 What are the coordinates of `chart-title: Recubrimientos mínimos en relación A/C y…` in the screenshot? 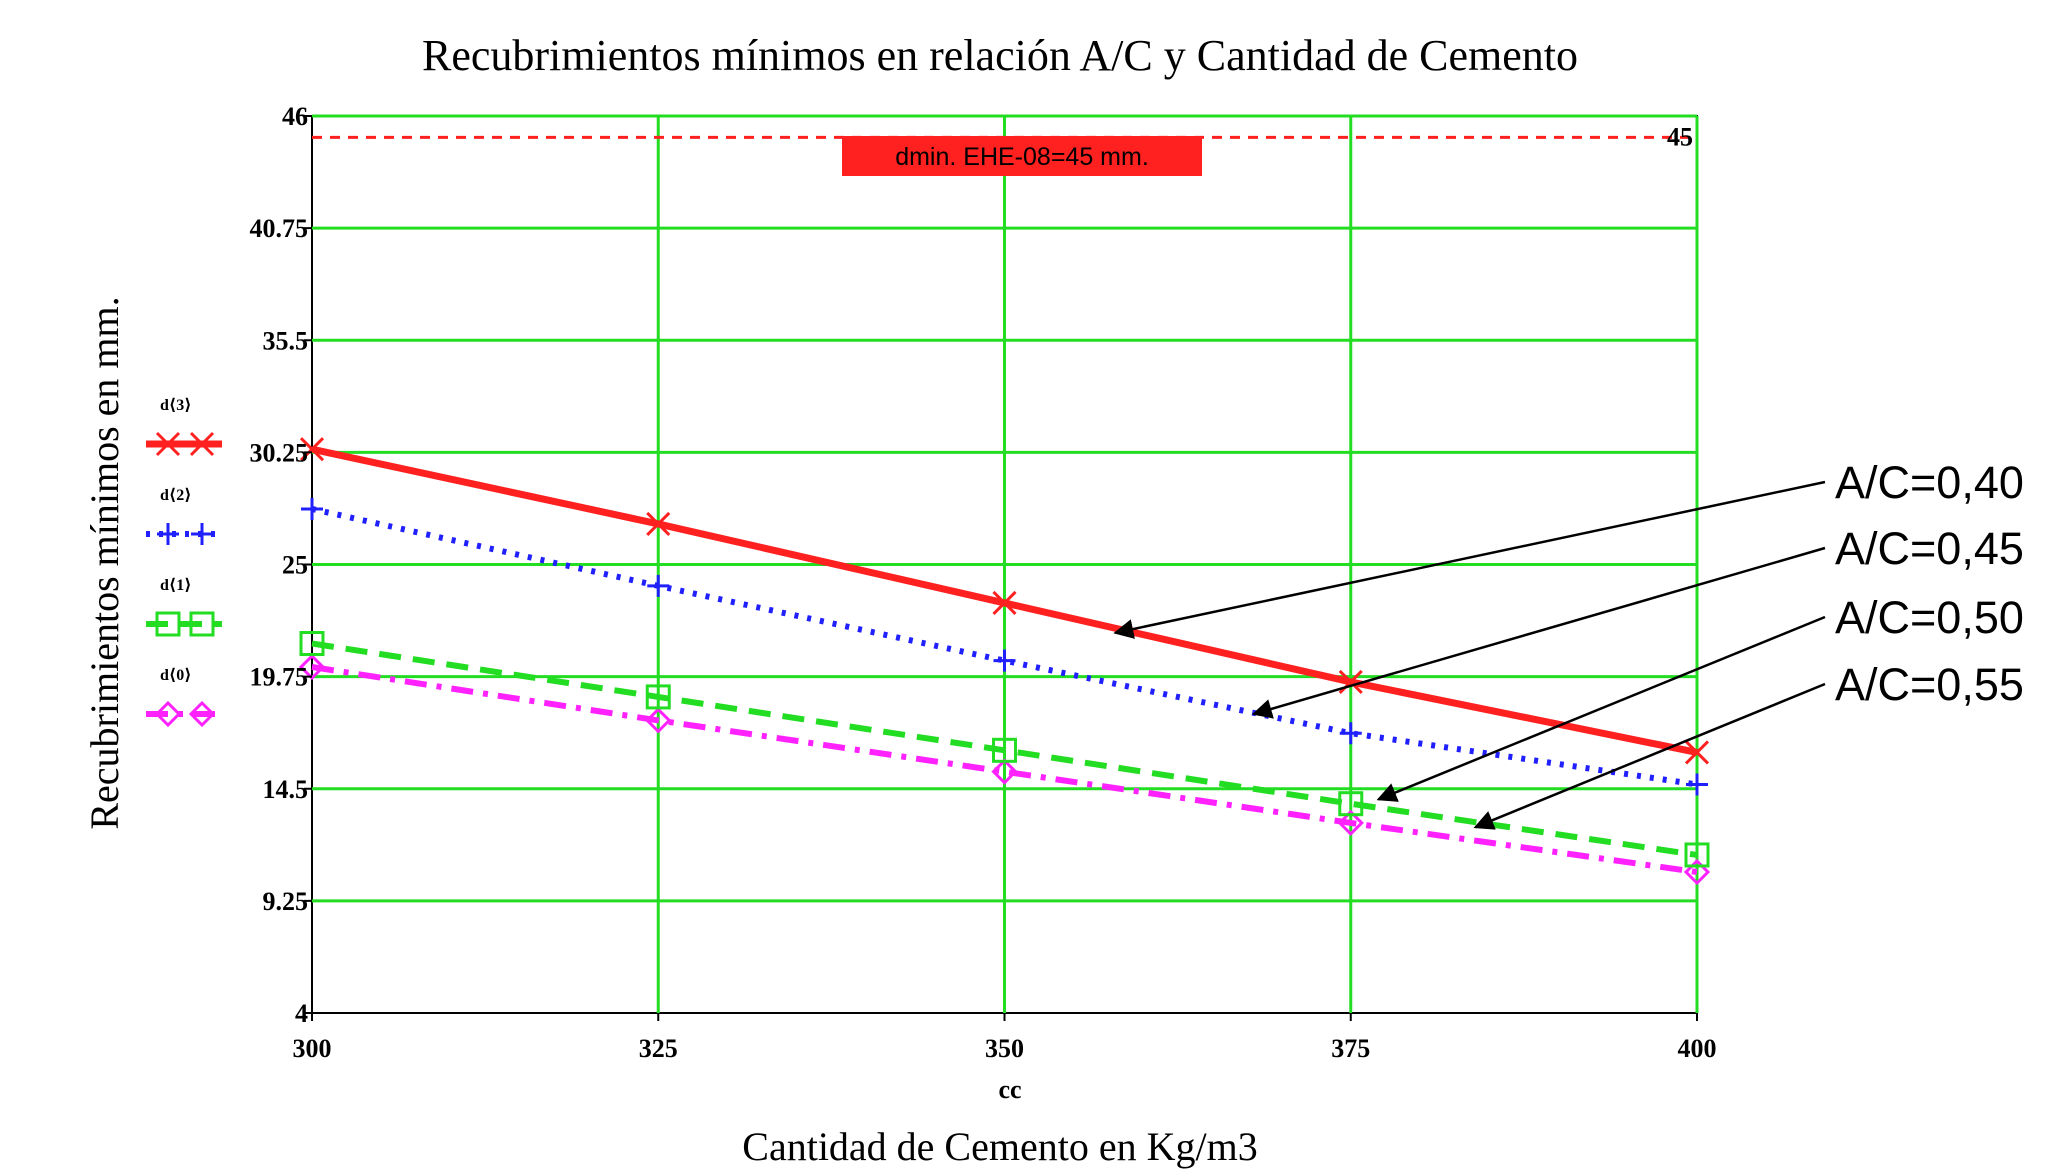 It's located at (1000, 55).